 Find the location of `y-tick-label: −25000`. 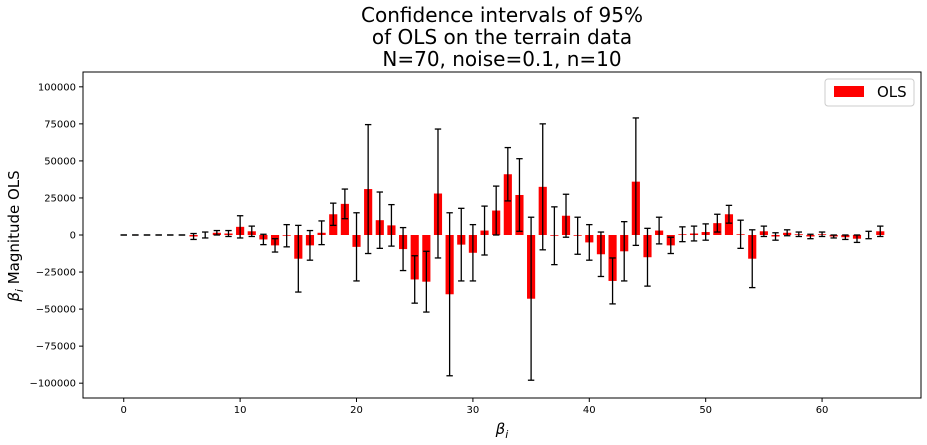

y-tick-label: −25000 is located at coordinates (56, 273).